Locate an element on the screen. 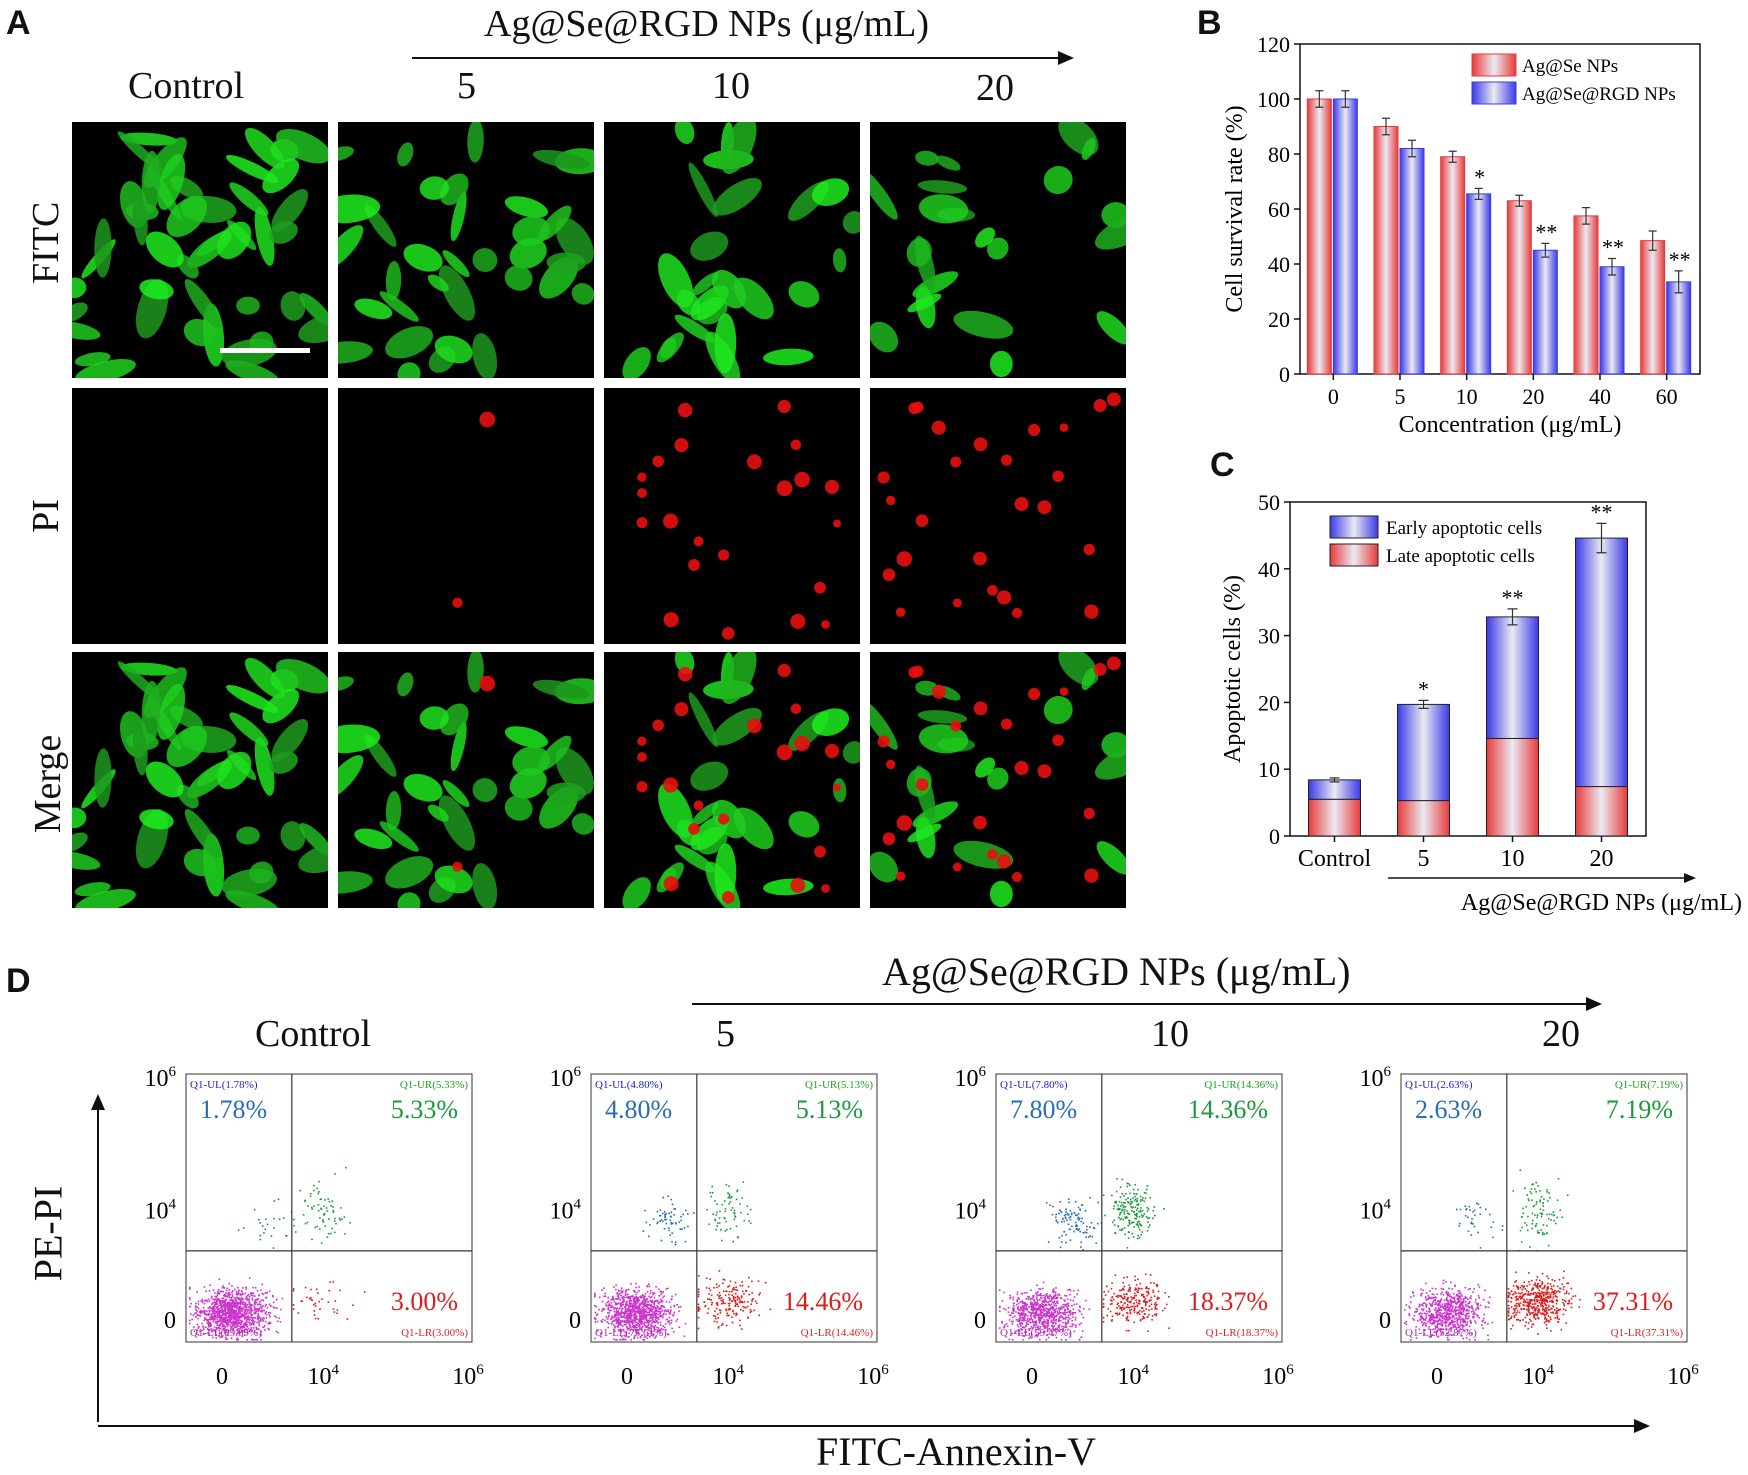 Image resolution: width=1748 pixels, height=1475 pixels. flow-pct-lr: 3.00% is located at coordinates (424, 1301).